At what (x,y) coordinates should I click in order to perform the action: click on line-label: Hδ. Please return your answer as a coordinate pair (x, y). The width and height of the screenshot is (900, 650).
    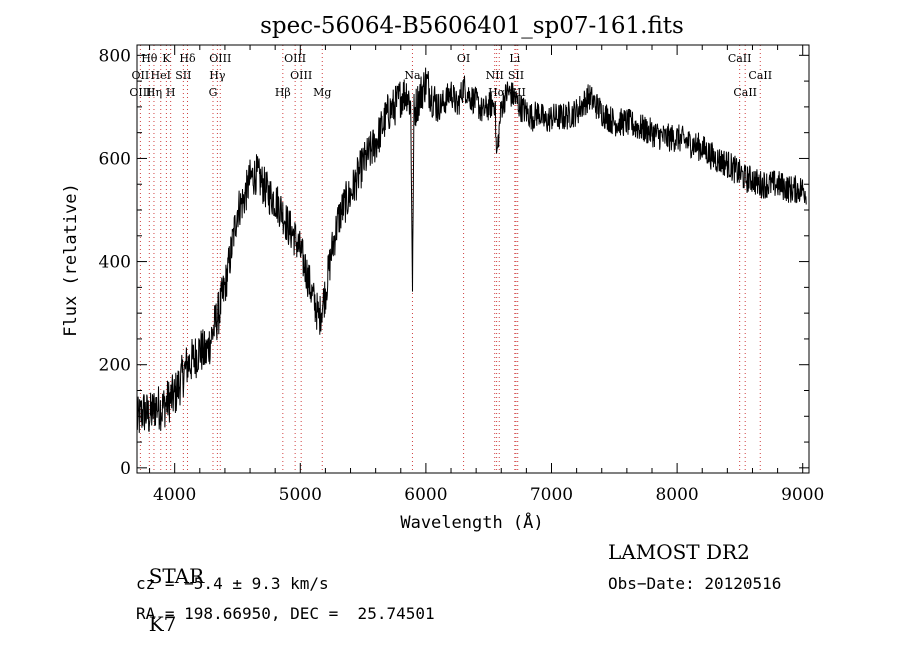
    Looking at the image, I should click on (187, 58).